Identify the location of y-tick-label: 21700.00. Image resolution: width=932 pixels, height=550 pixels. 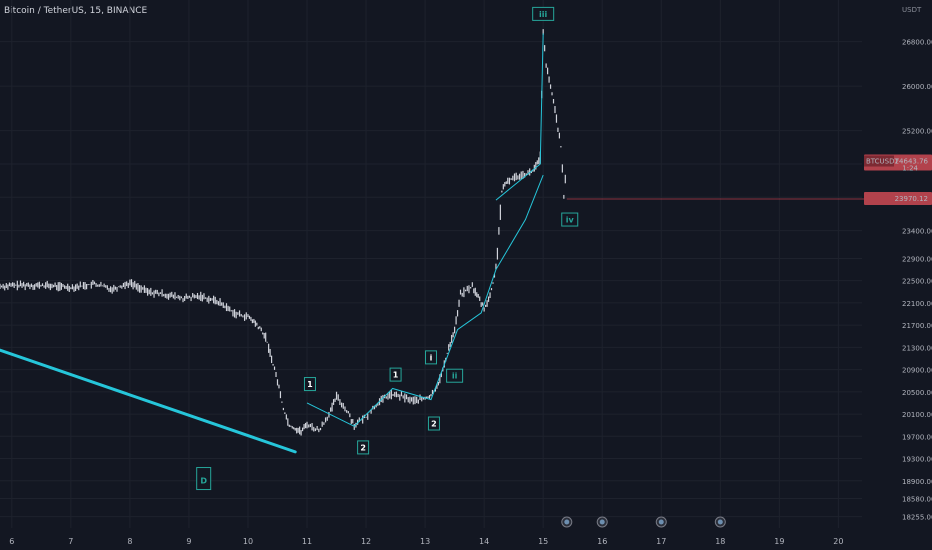
(917, 326).